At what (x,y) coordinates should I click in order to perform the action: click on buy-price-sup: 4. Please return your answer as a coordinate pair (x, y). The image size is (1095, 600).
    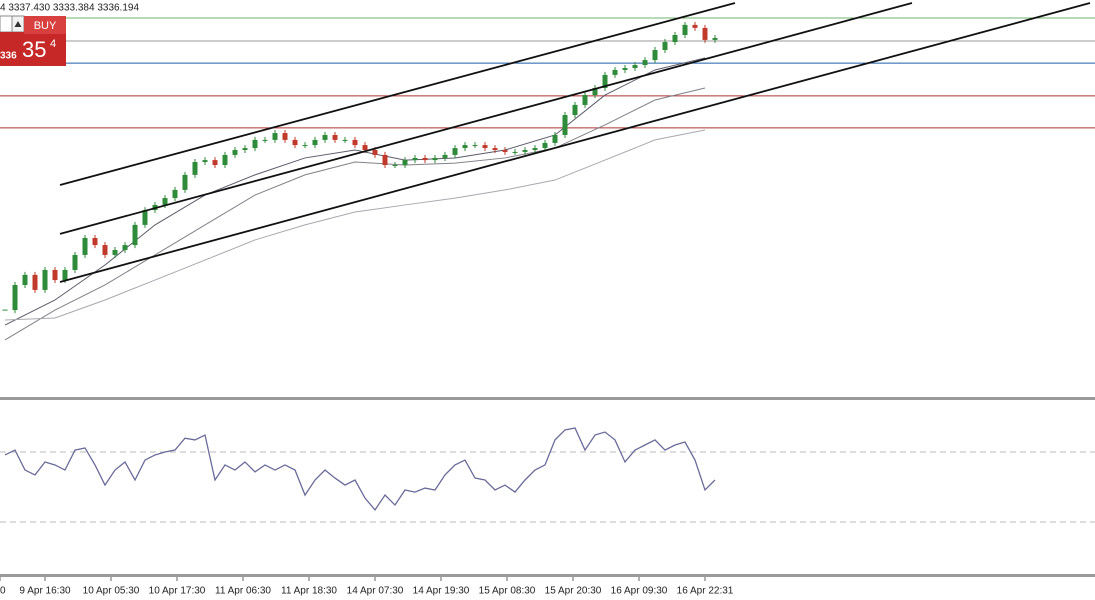
    Looking at the image, I should click on (53, 44).